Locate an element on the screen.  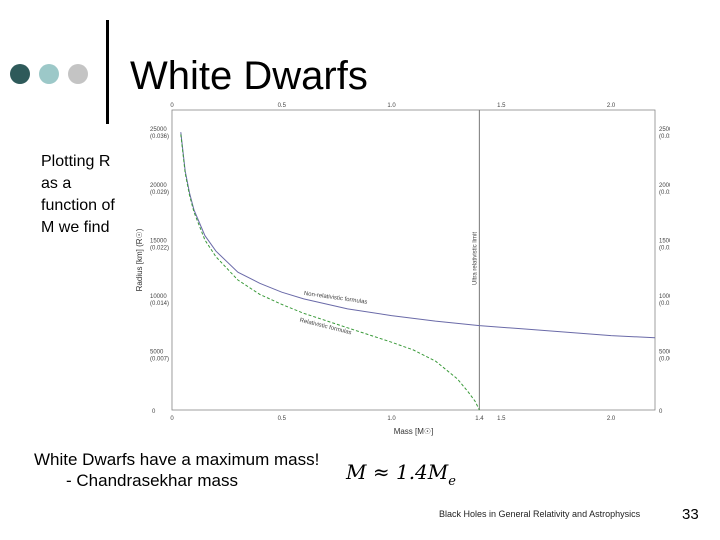
page-number: 33 is located at coordinates (690, 514).